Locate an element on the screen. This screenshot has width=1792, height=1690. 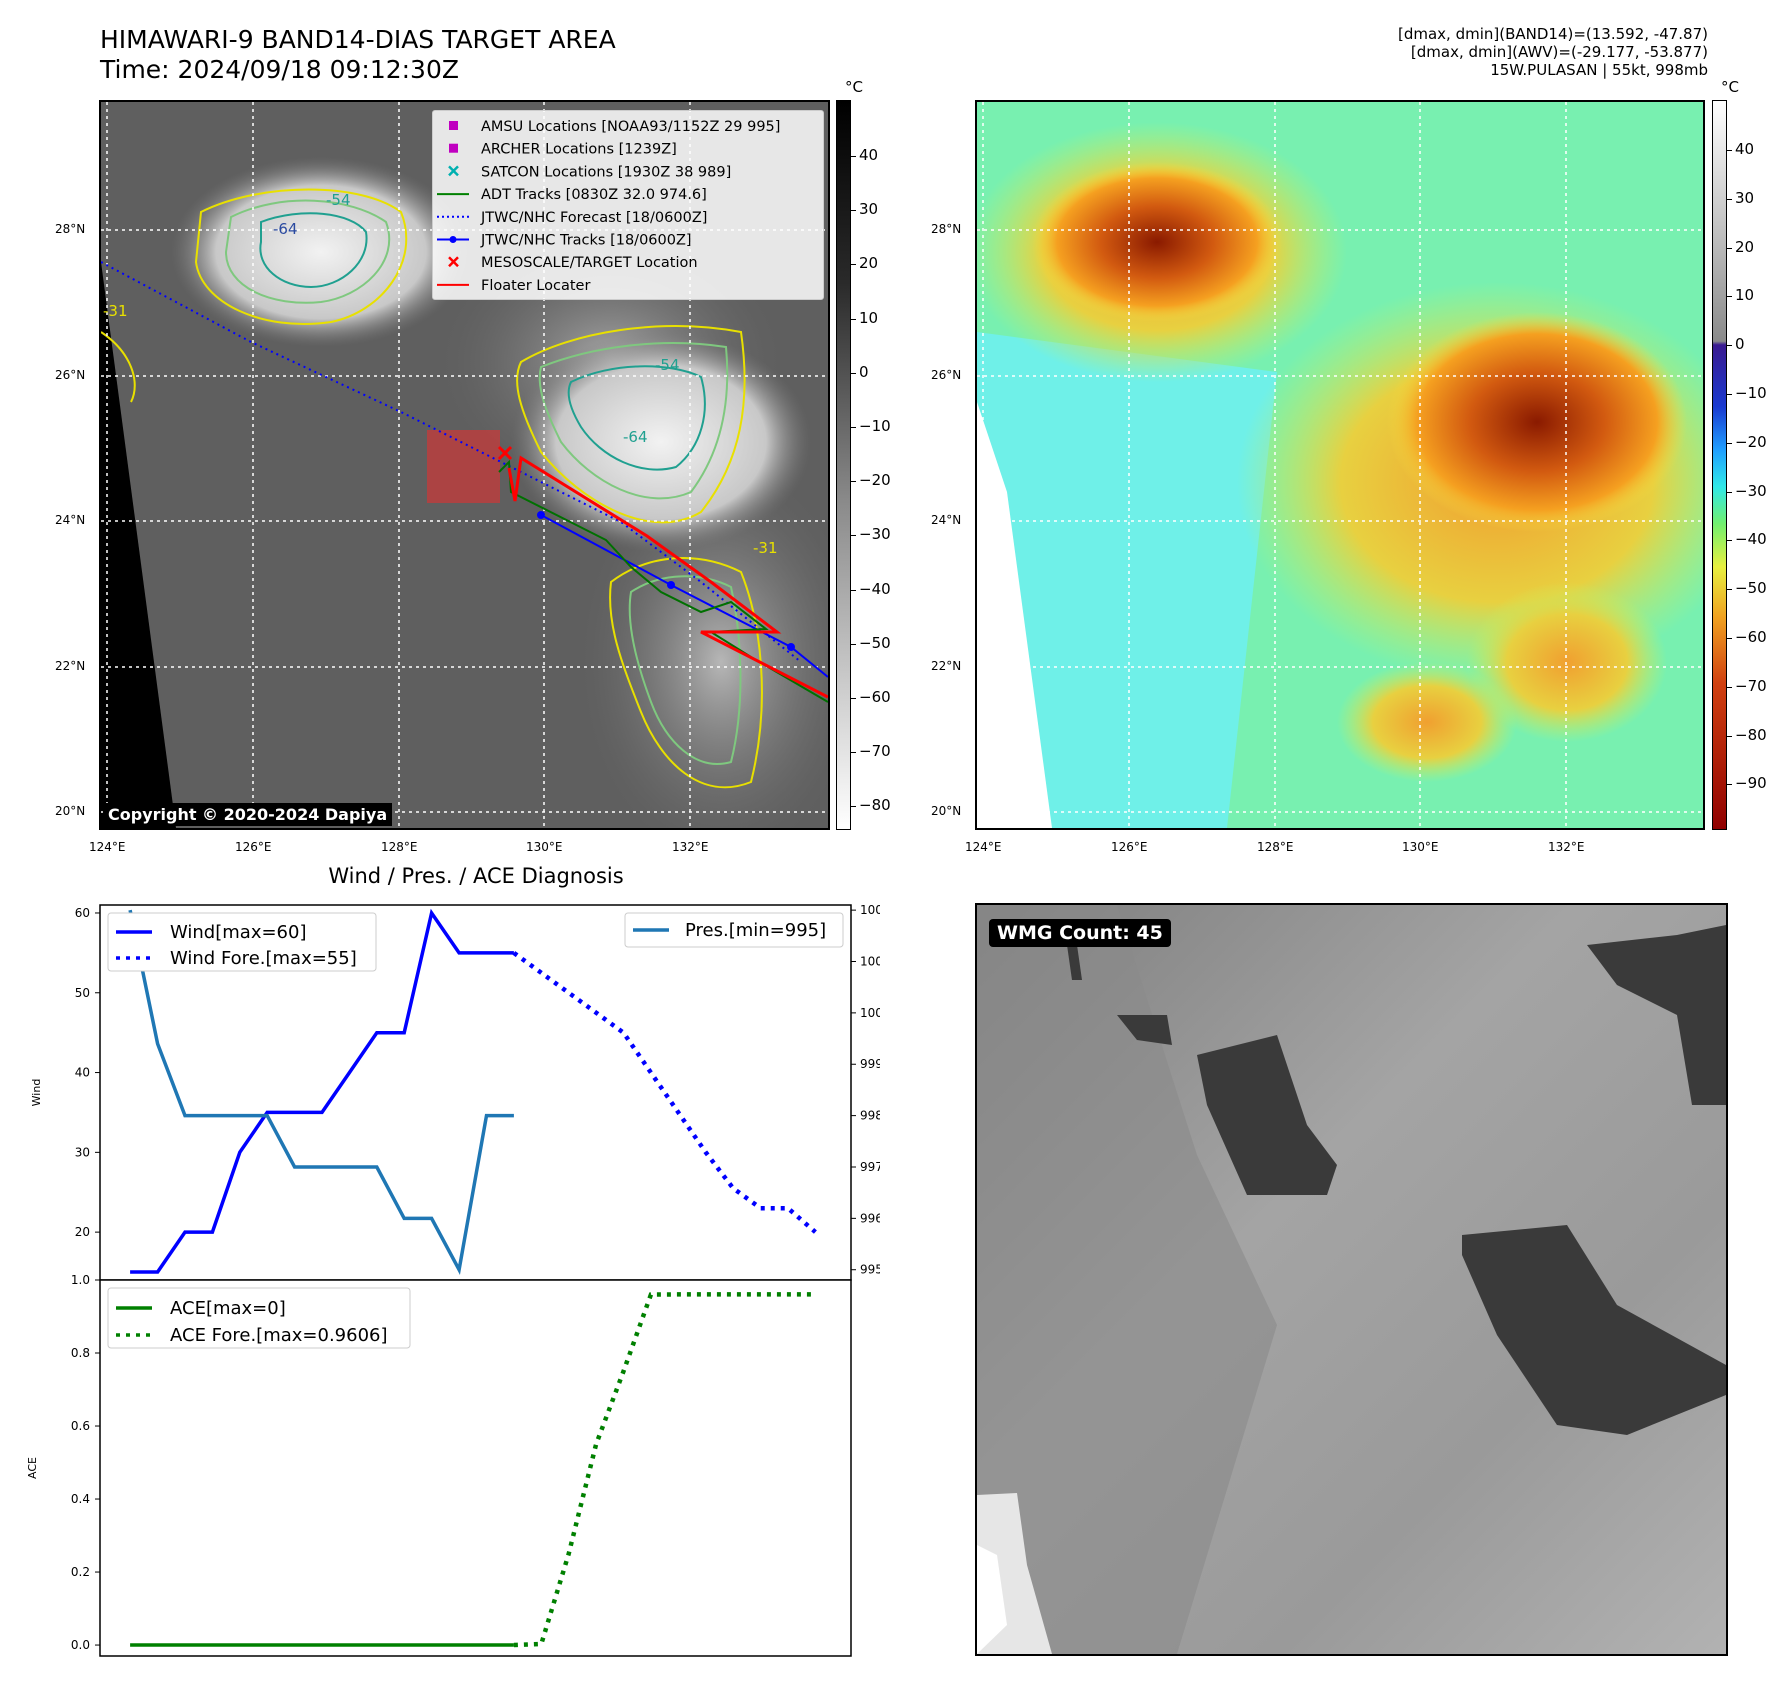
lon-label: 128°E is located at coordinates (399, 847).